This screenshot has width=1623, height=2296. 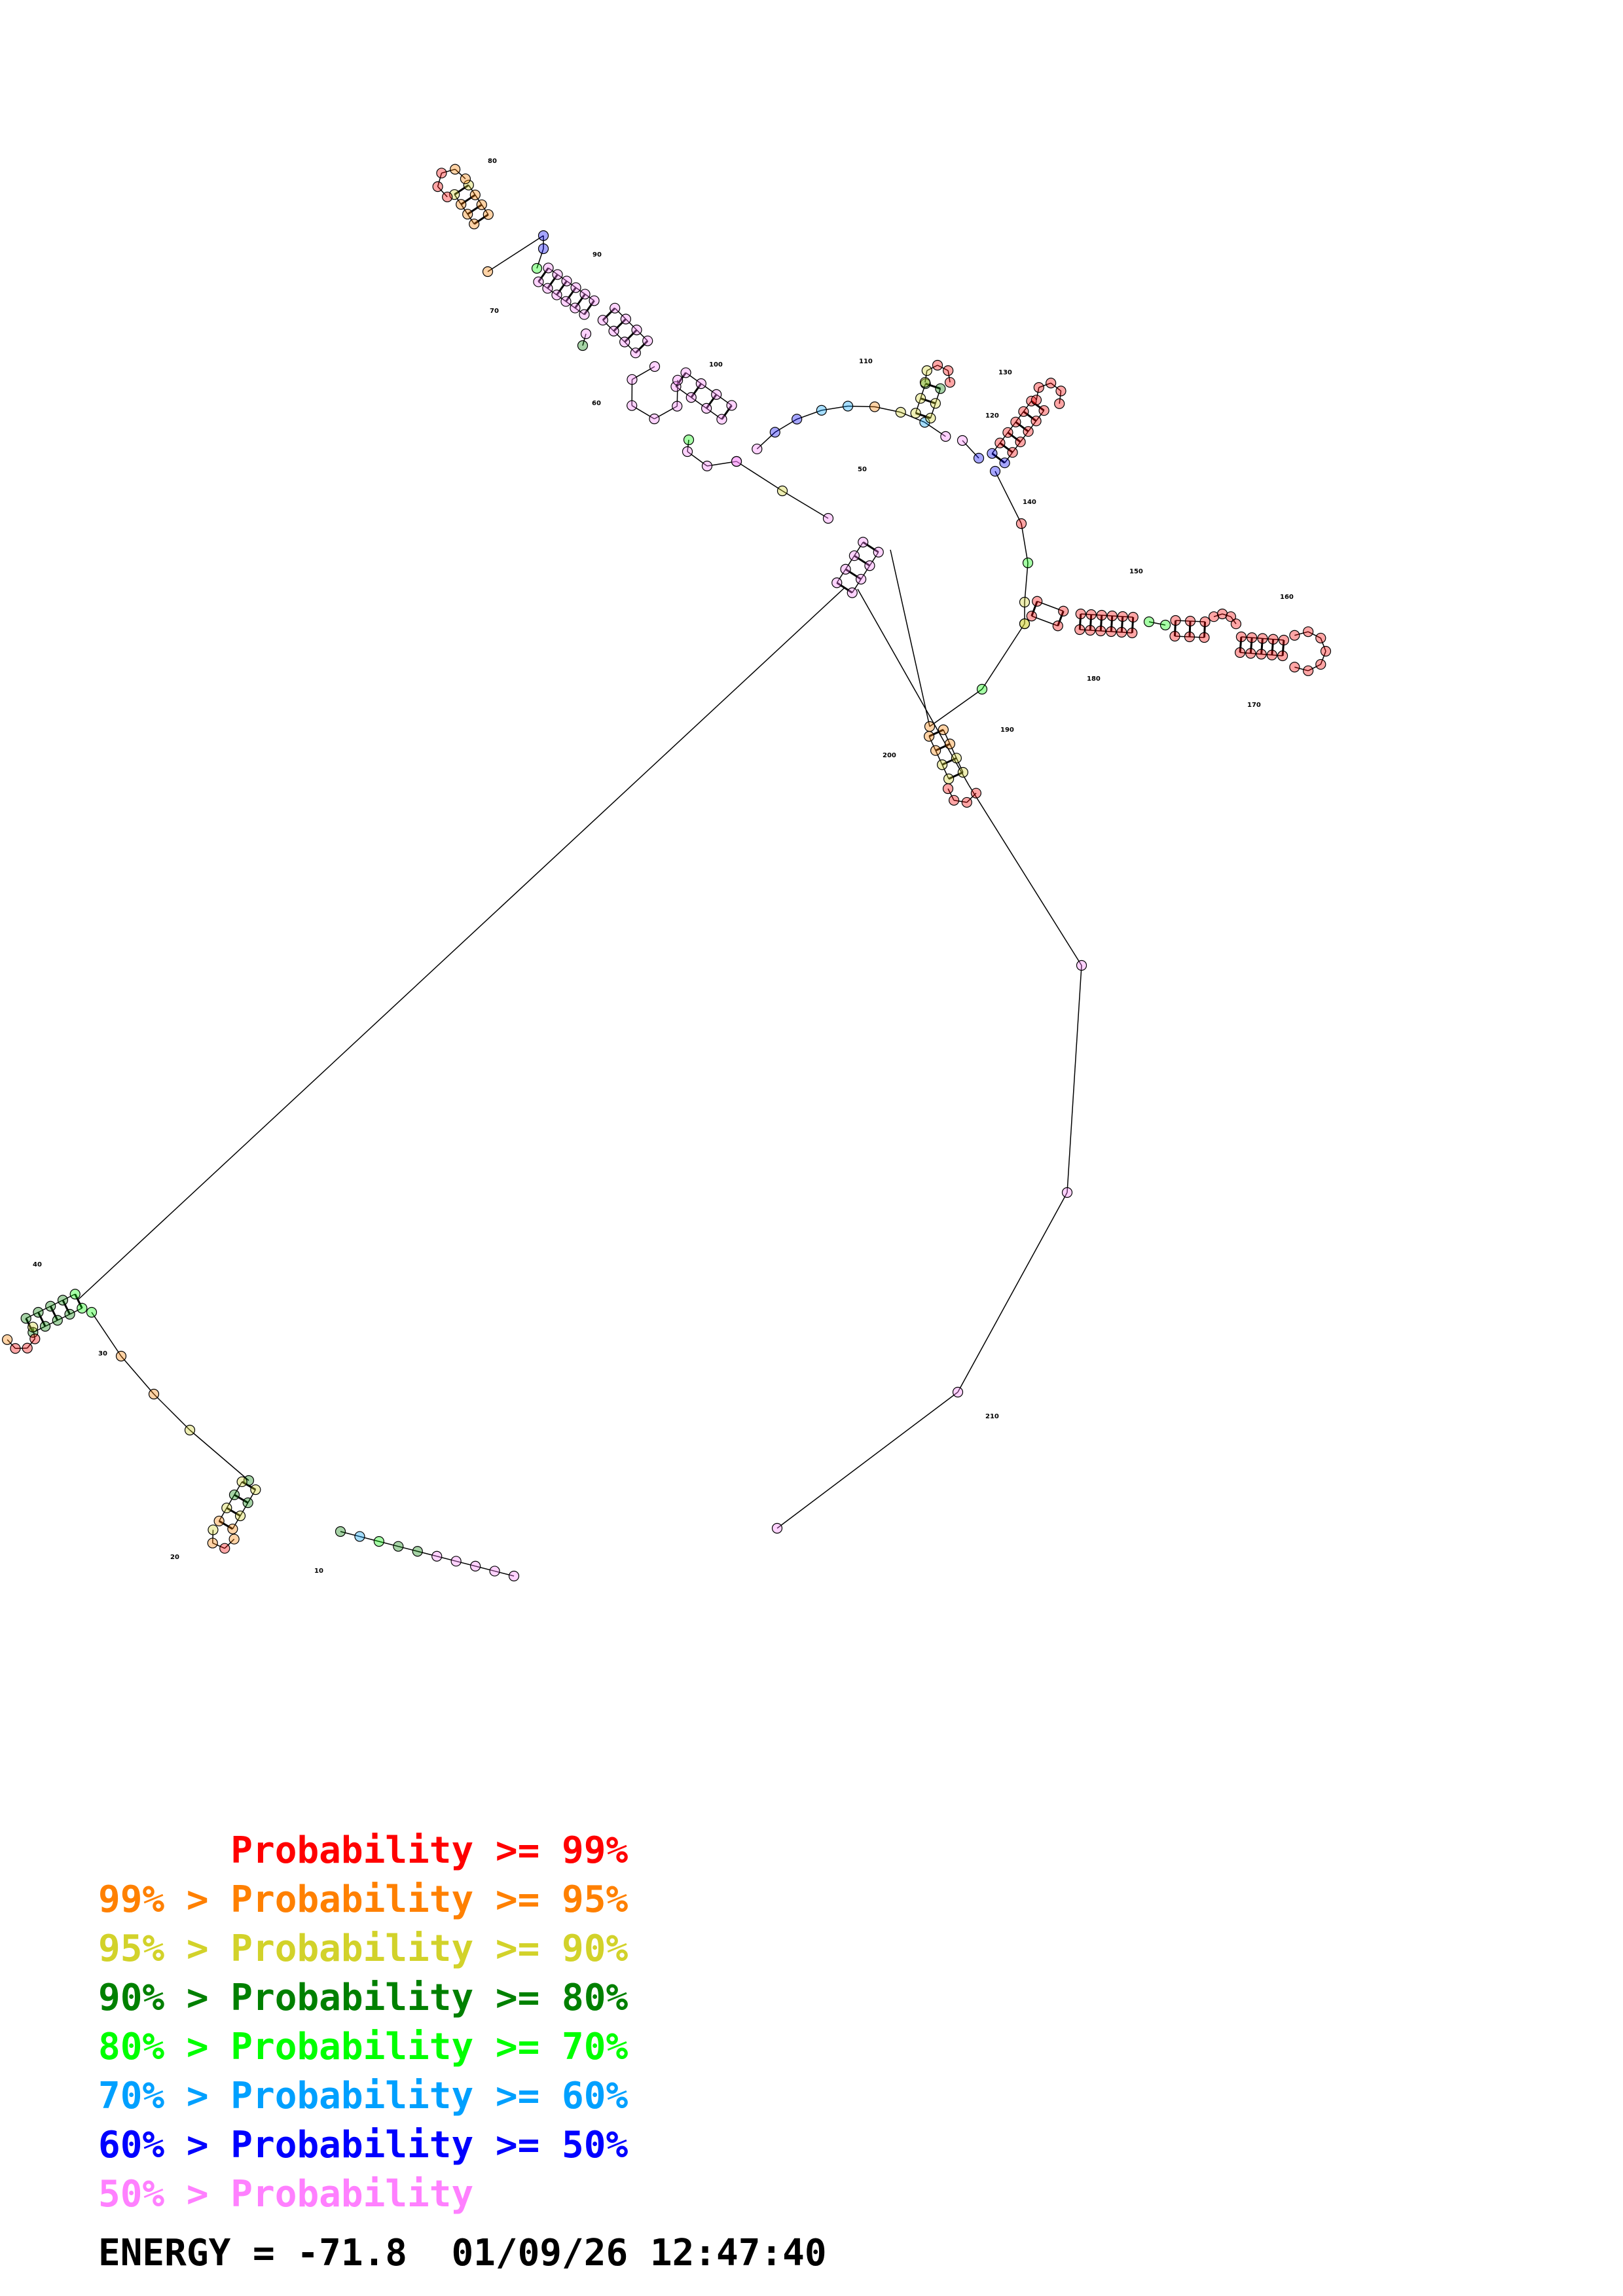 What do you see at coordinates (363, 2194) in the screenshot?
I see `legend-row: 50% > Probability` at bounding box center [363, 2194].